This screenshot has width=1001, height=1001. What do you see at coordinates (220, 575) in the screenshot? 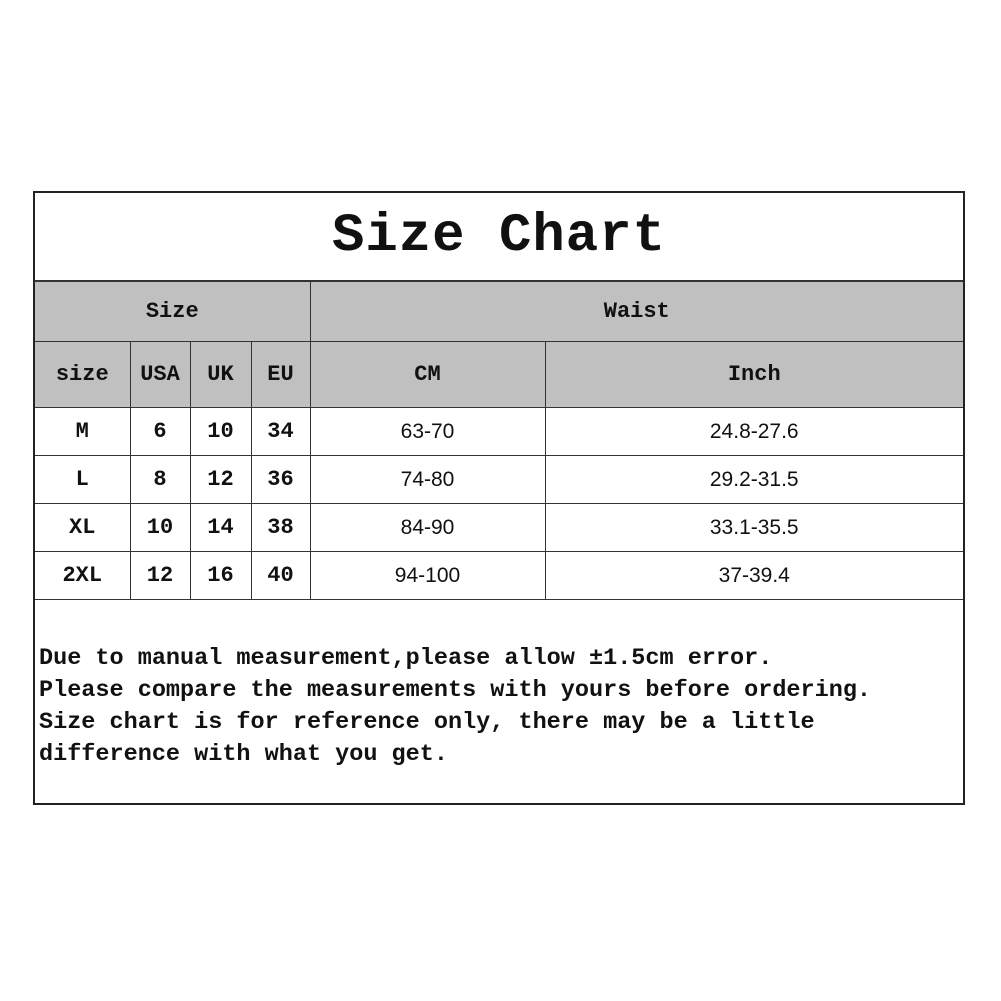
I see `cell: 16` at bounding box center [220, 575].